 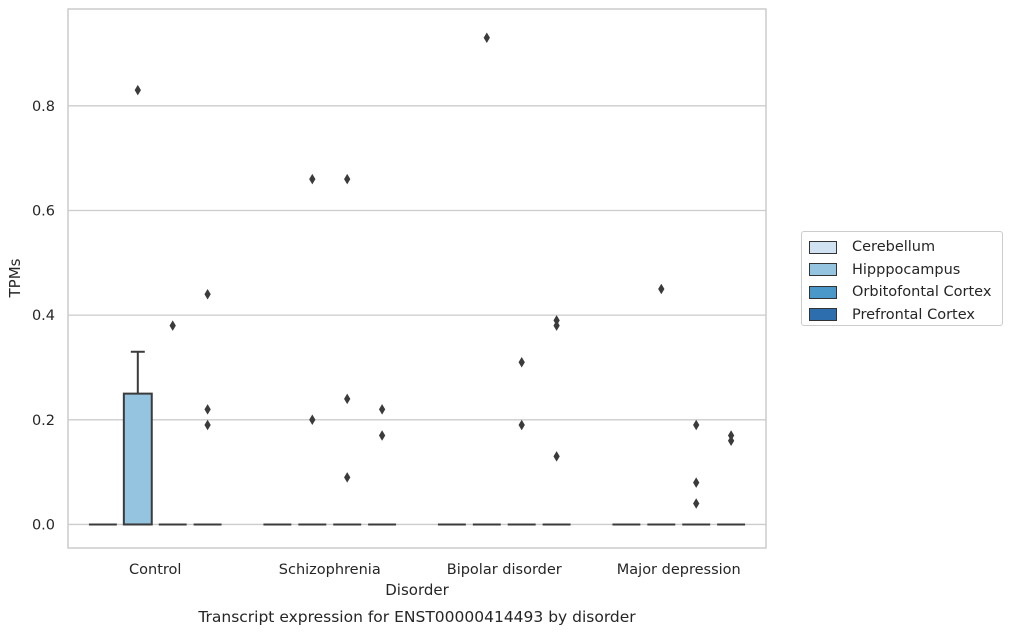 I want to click on legend-item: Hipppocampus, so click(x=905, y=270).